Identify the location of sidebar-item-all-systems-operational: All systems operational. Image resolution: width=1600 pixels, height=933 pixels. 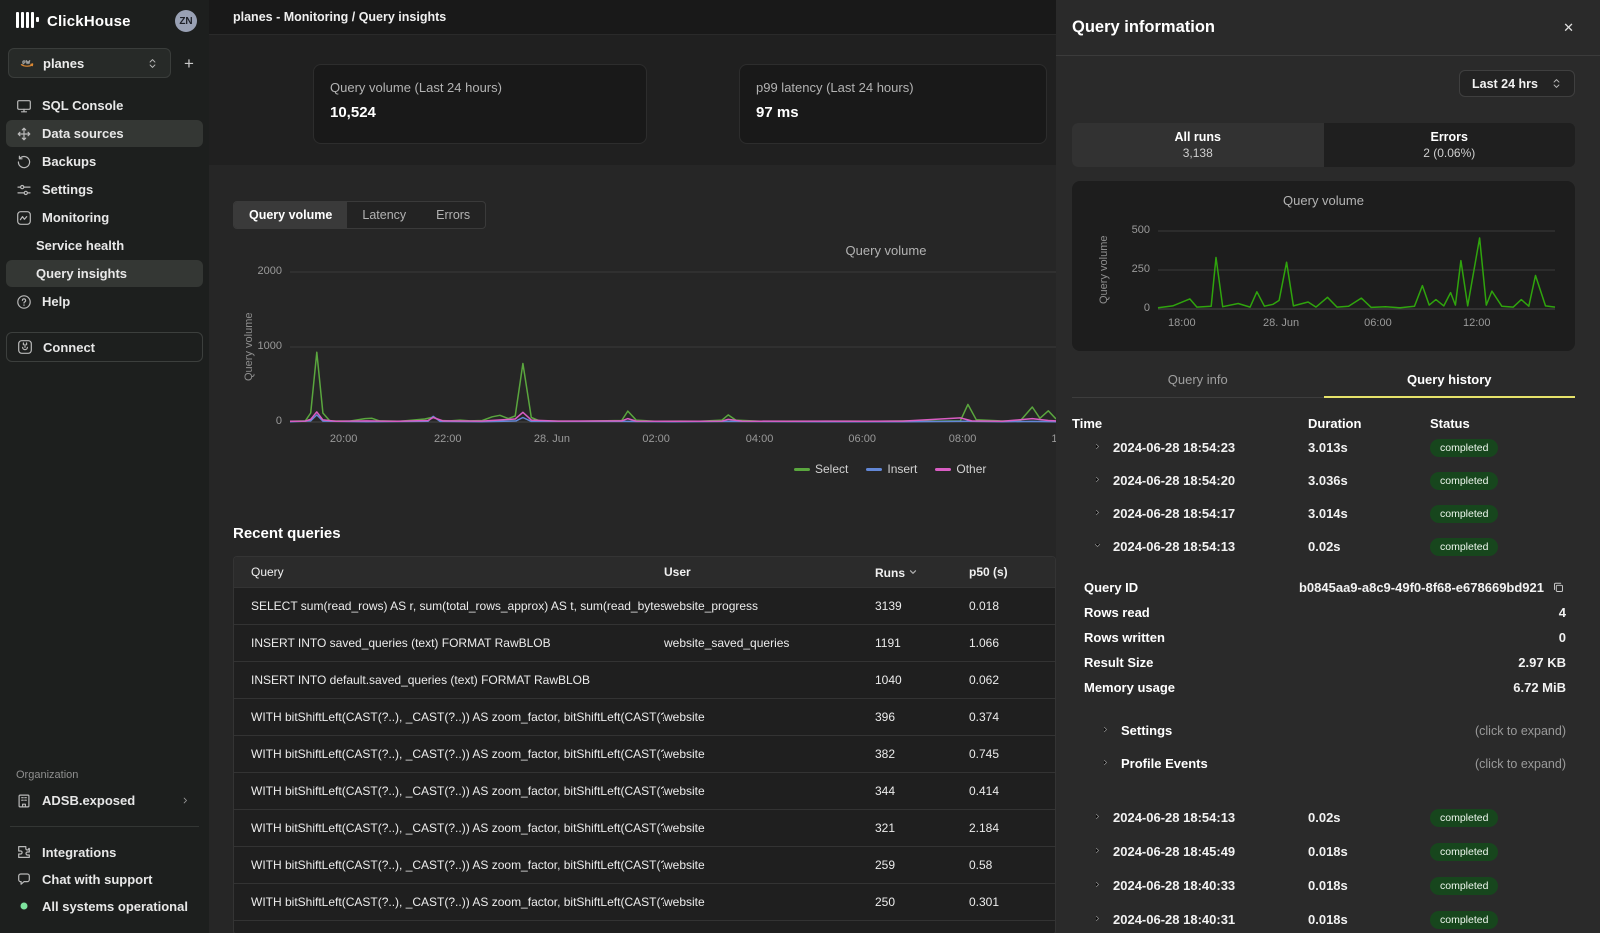
(104, 906).